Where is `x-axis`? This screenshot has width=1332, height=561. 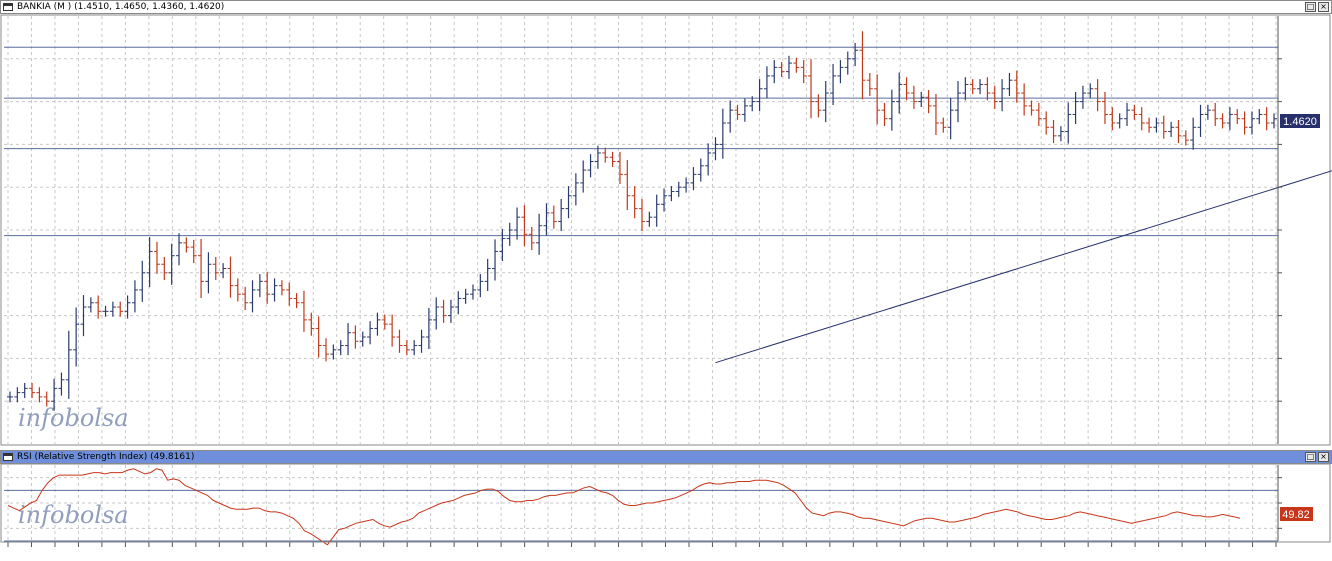 x-axis is located at coordinates (665, 544).